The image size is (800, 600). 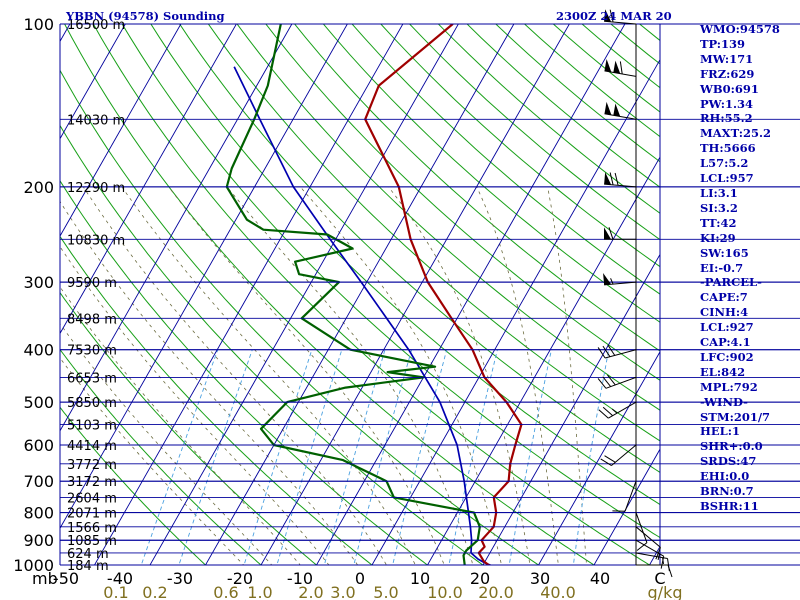 What do you see at coordinates (88, 566) in the screenshot?
I see `height-label: 184 m` at bounding box center [88, 566].